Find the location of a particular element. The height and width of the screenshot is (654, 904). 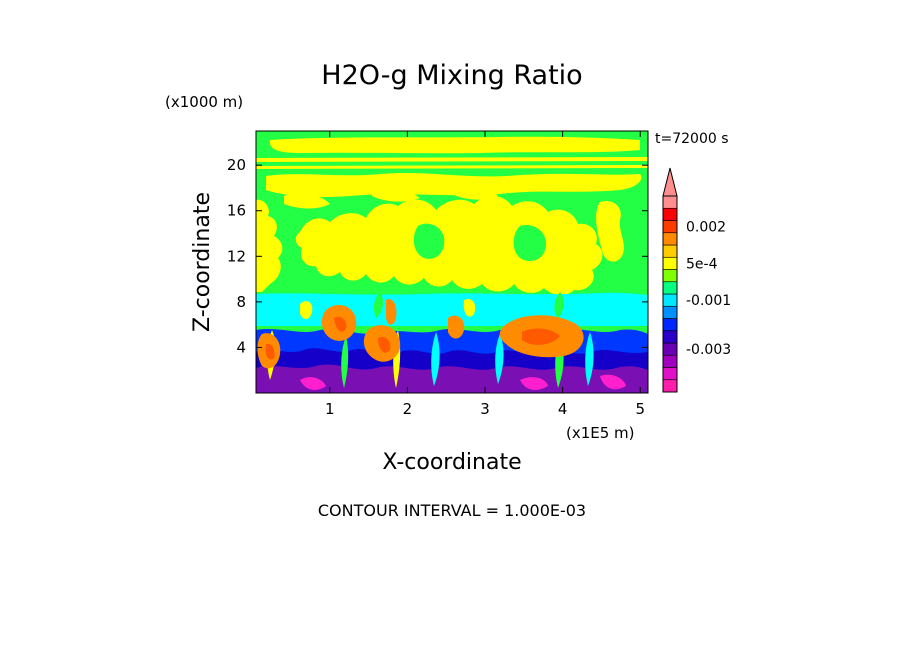

green-plume is located at coordinates (345, 362).